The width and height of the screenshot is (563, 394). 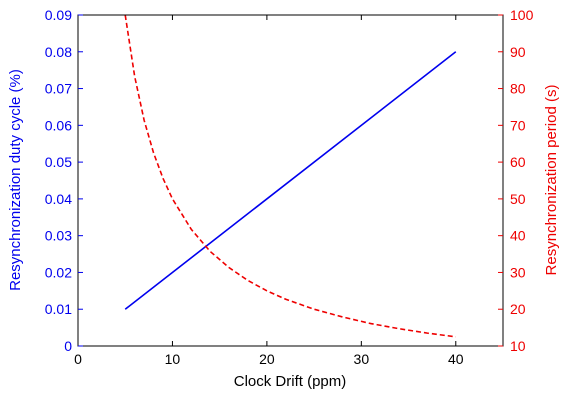 What do you see at coordinates (58, 89) in the screenshot?
I see `y-left-tick-label: 0.07` at bounding box center [58, 89].